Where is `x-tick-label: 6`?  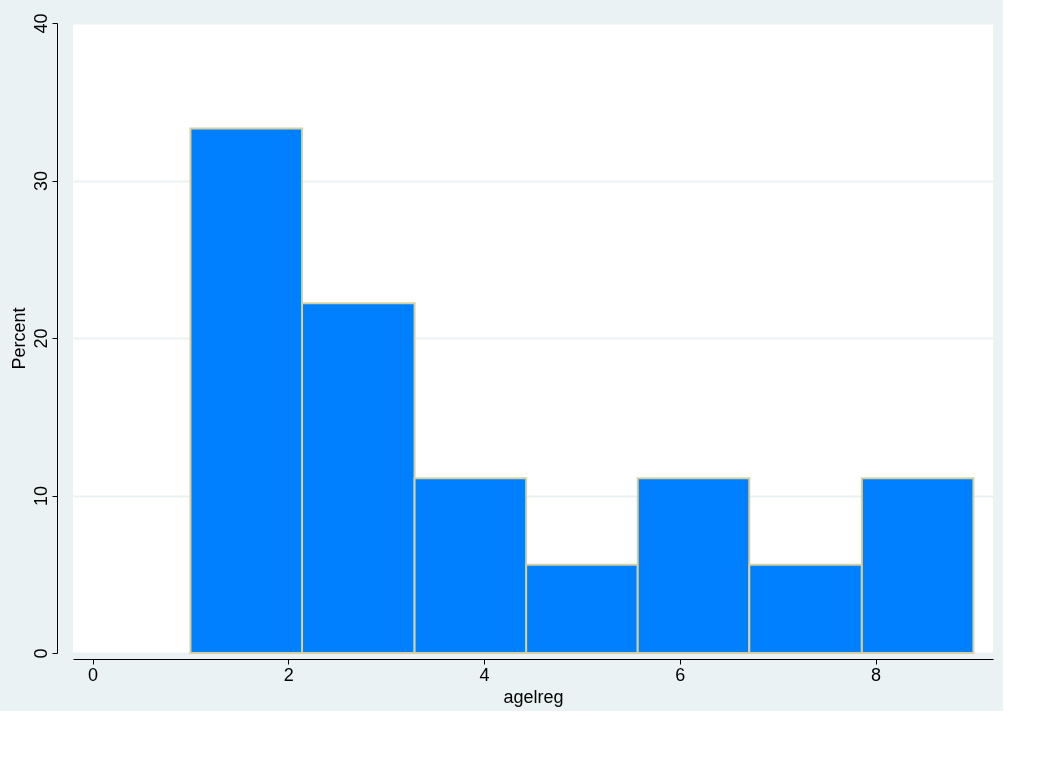 x-tick-label: 6 is located at coordinates (680, 674).